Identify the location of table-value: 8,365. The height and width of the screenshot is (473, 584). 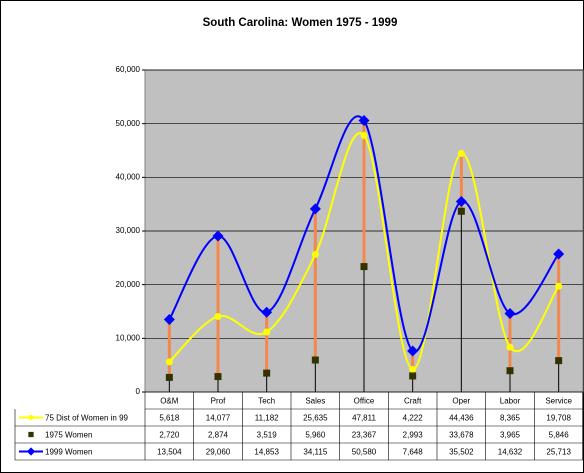
(510, 418).